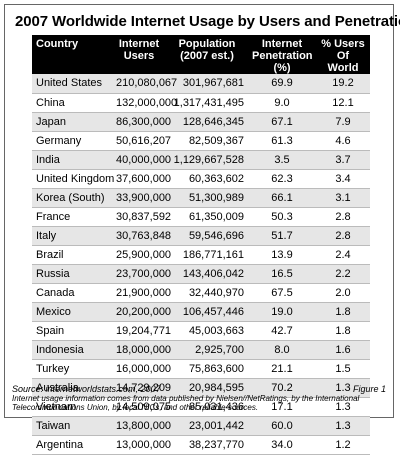 The image size is (400, 455). Describe the element at coordinates (72, 312) in the screenshot. I see `cell-country: Mexico` at that location.